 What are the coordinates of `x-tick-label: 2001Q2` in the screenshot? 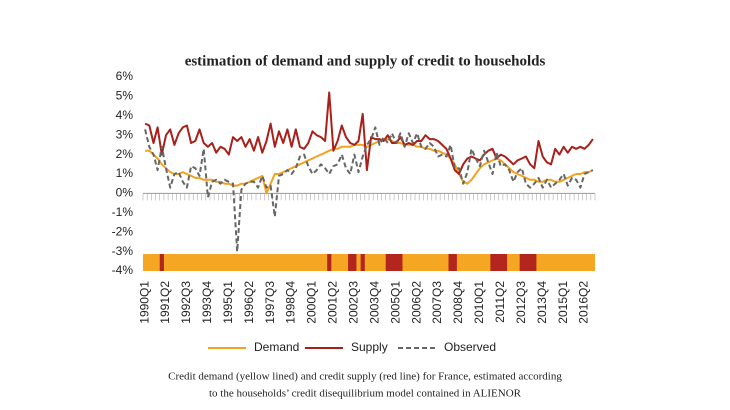 It's located at (333, 302).